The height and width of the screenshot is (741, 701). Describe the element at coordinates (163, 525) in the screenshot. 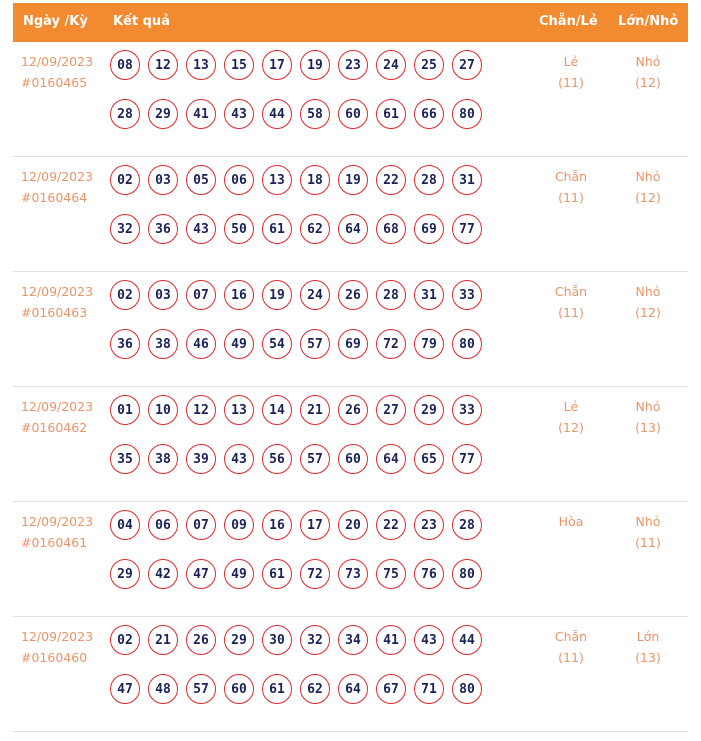

I see `number-ball: 06` at that location.